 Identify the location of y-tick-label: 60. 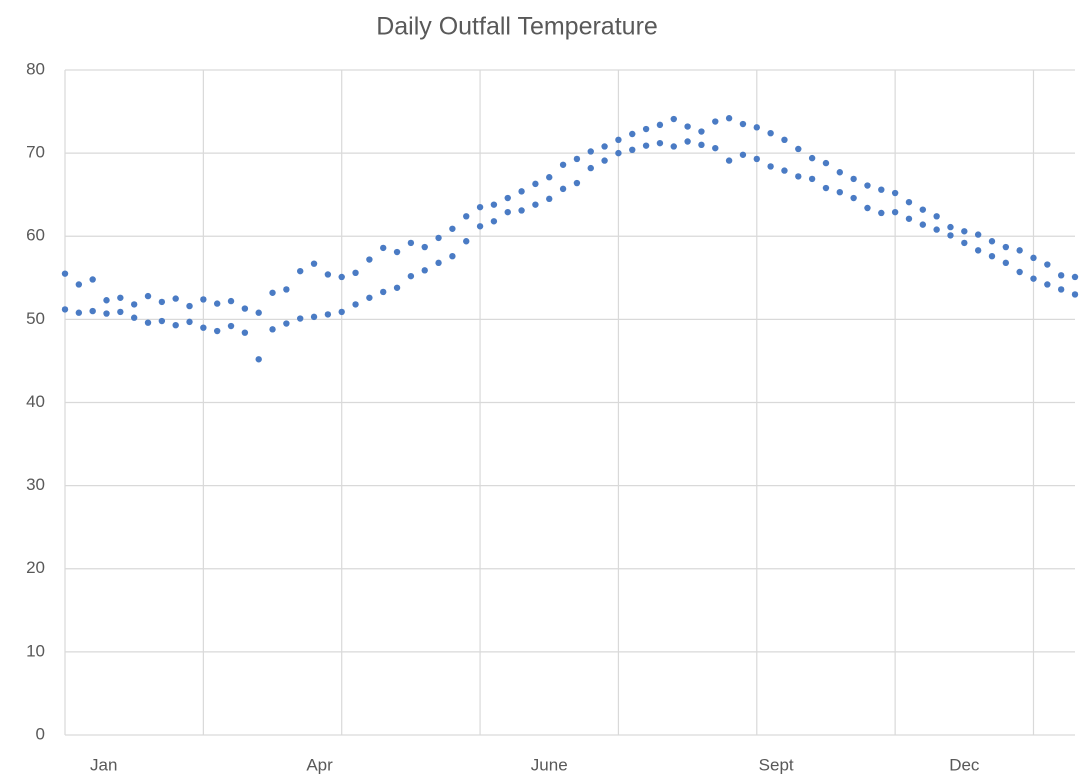
(35, 235).